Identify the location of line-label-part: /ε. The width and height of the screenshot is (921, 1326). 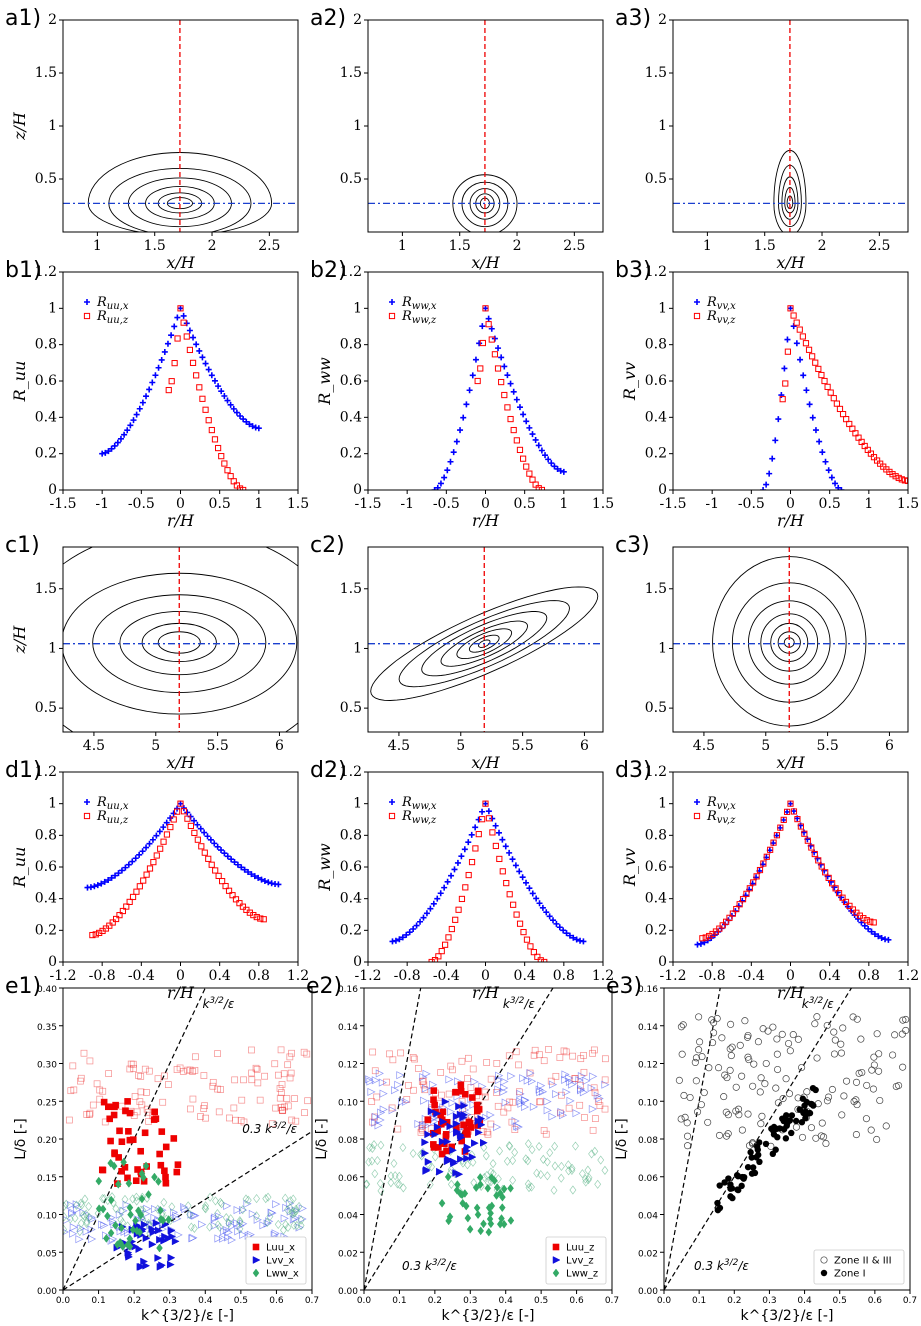
(743, 1266).